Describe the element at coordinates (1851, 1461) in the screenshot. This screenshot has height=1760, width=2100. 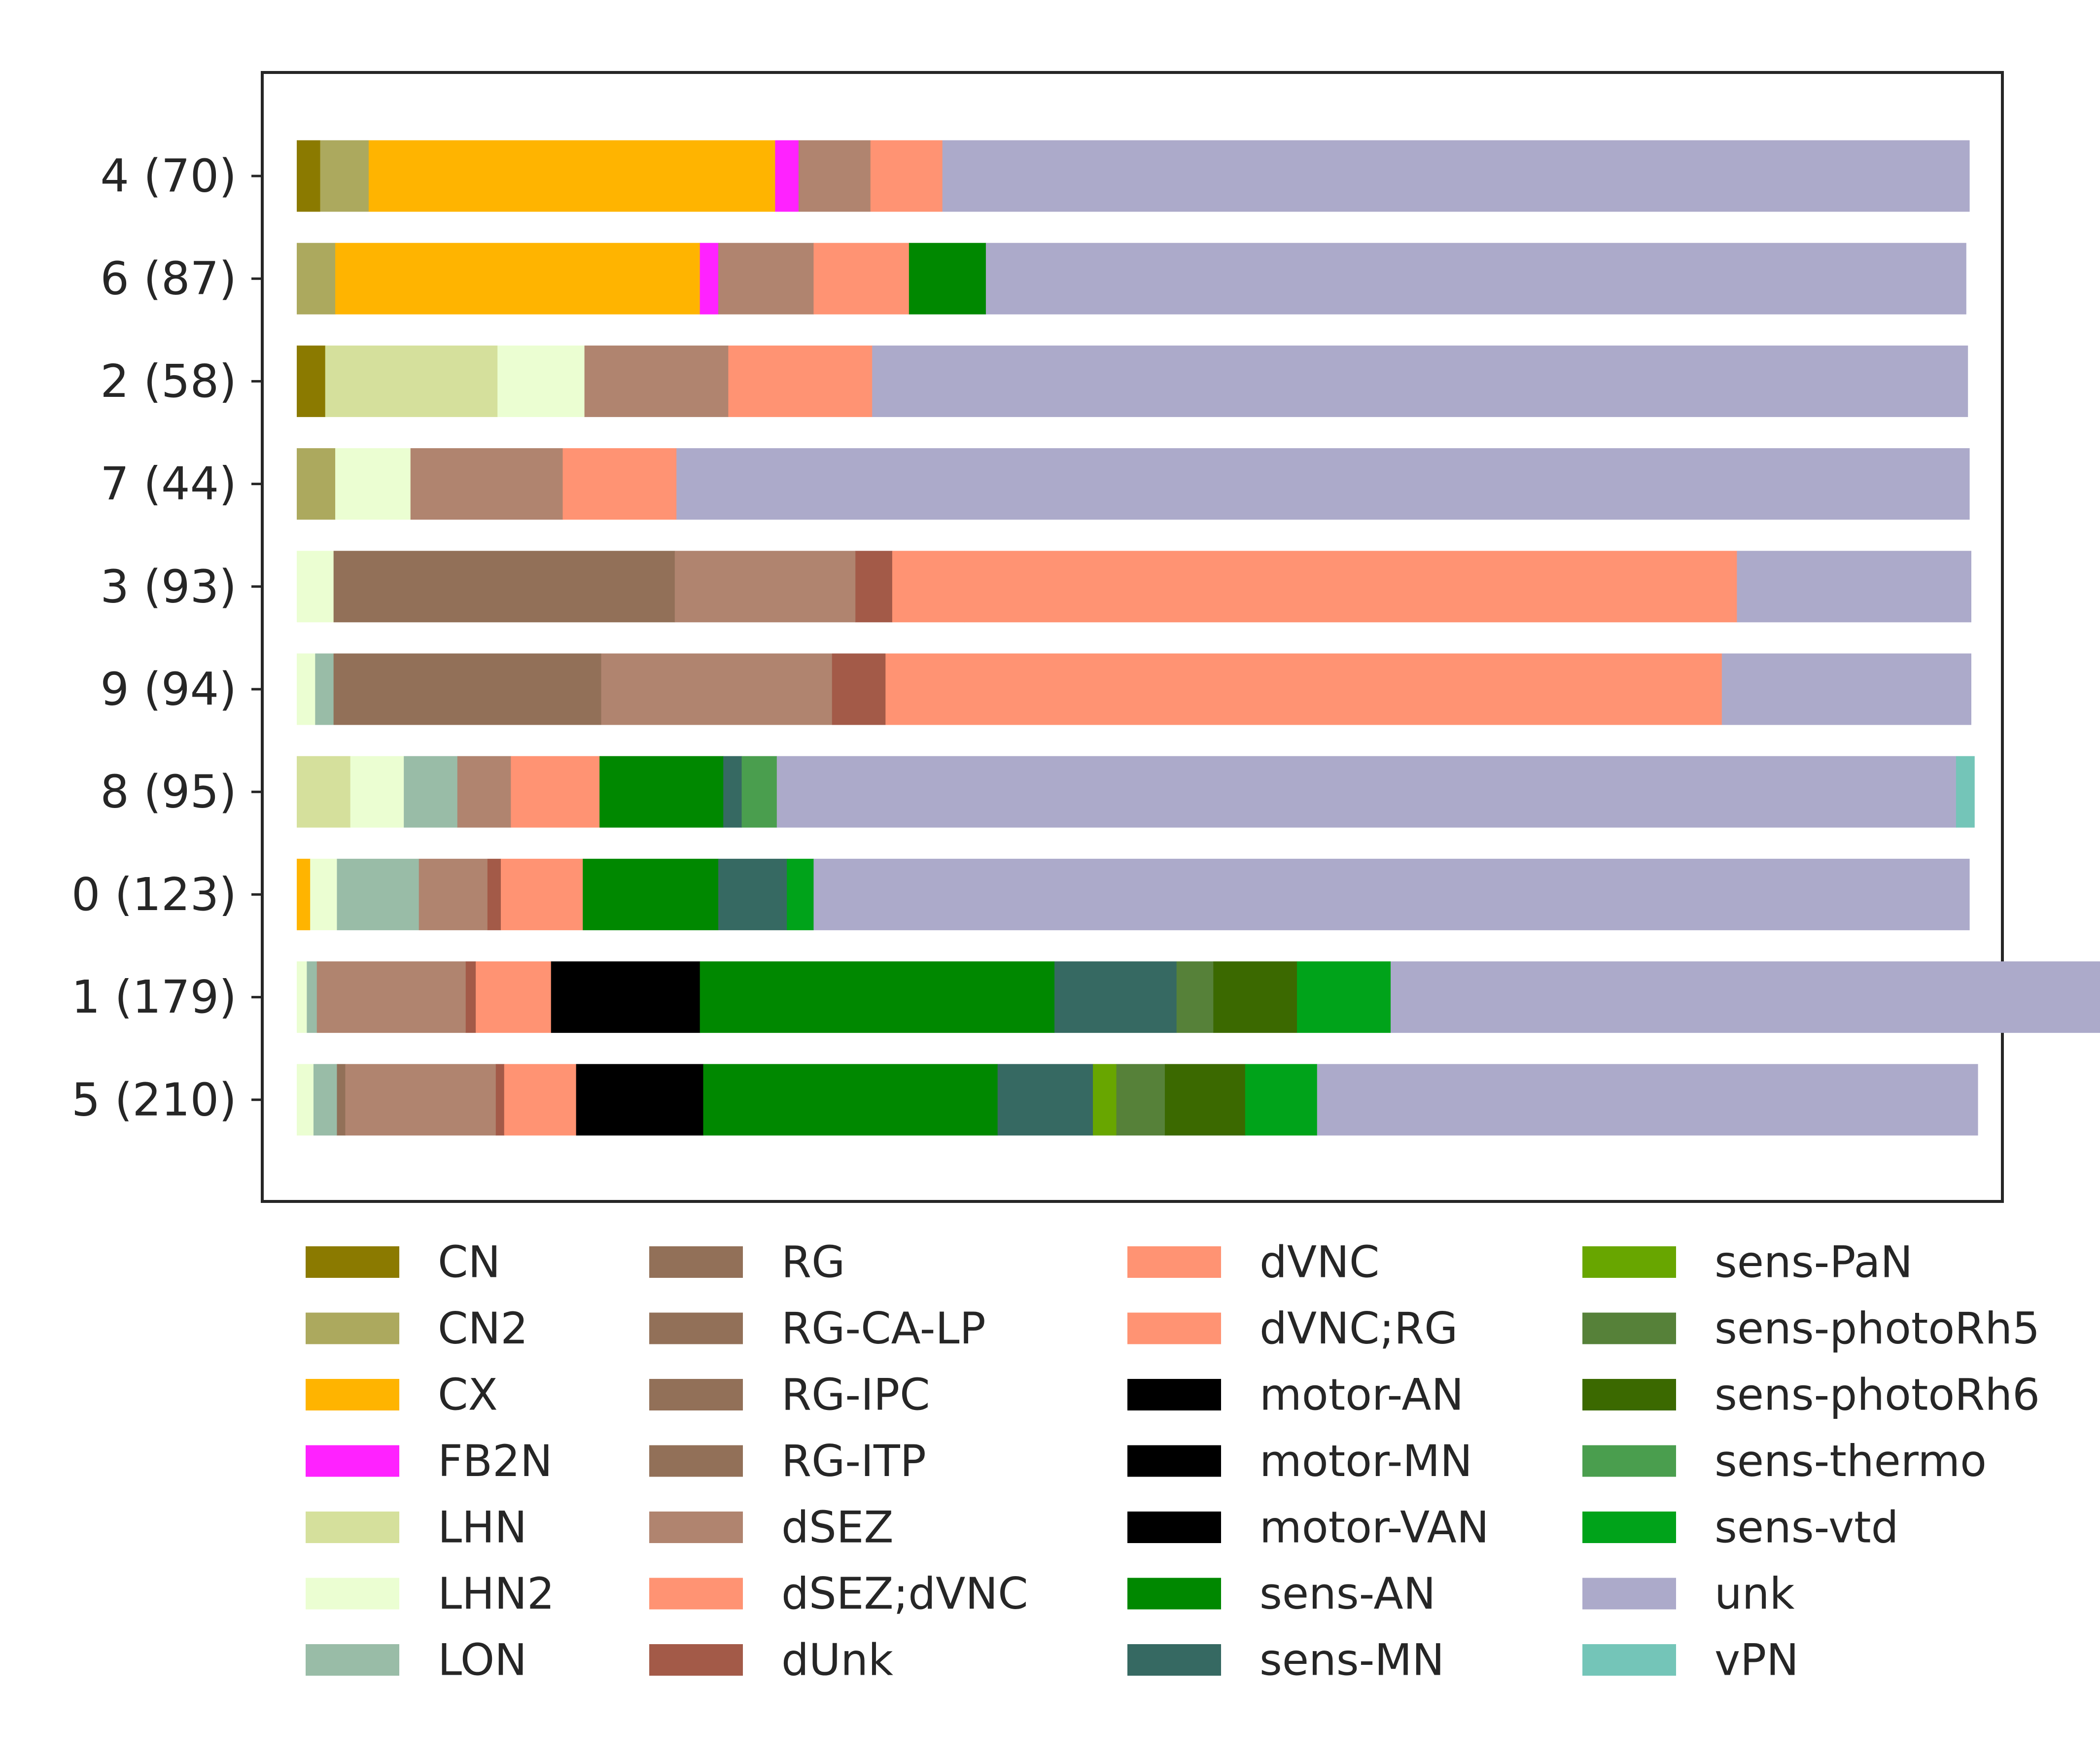
I see `legend-label: sens-thermo` at that location.